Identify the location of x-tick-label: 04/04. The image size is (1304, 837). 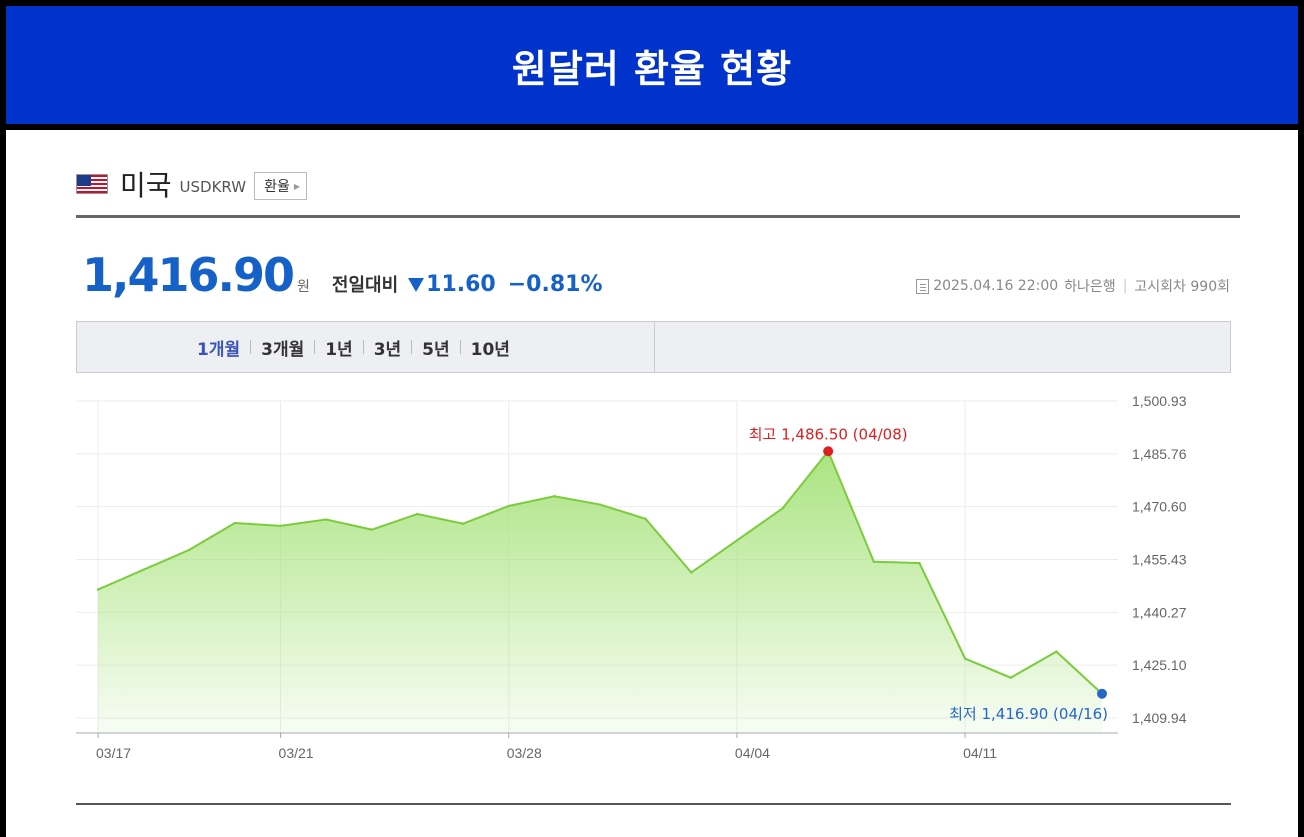
(752, 753).